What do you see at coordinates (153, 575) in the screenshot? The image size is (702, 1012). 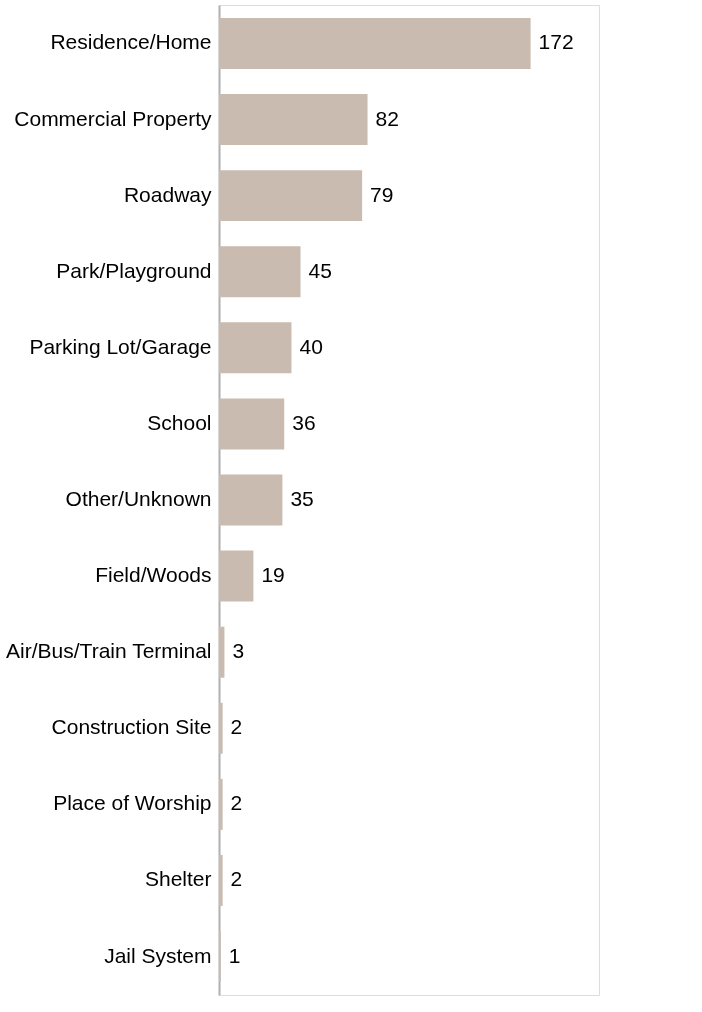 I see `y-tick-label: Field/Woods` at bounding box center [153, 575].